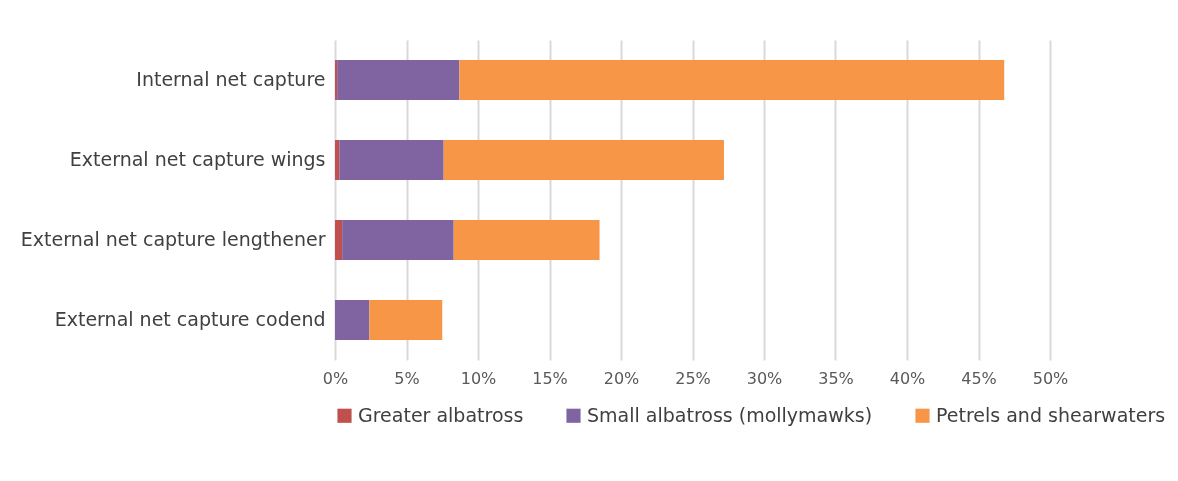 This screenshot has height=481, width=1178. Describe the element at coordinates (621, 378) in the screenshot. I see `x-tick-label: 20%` at that location.